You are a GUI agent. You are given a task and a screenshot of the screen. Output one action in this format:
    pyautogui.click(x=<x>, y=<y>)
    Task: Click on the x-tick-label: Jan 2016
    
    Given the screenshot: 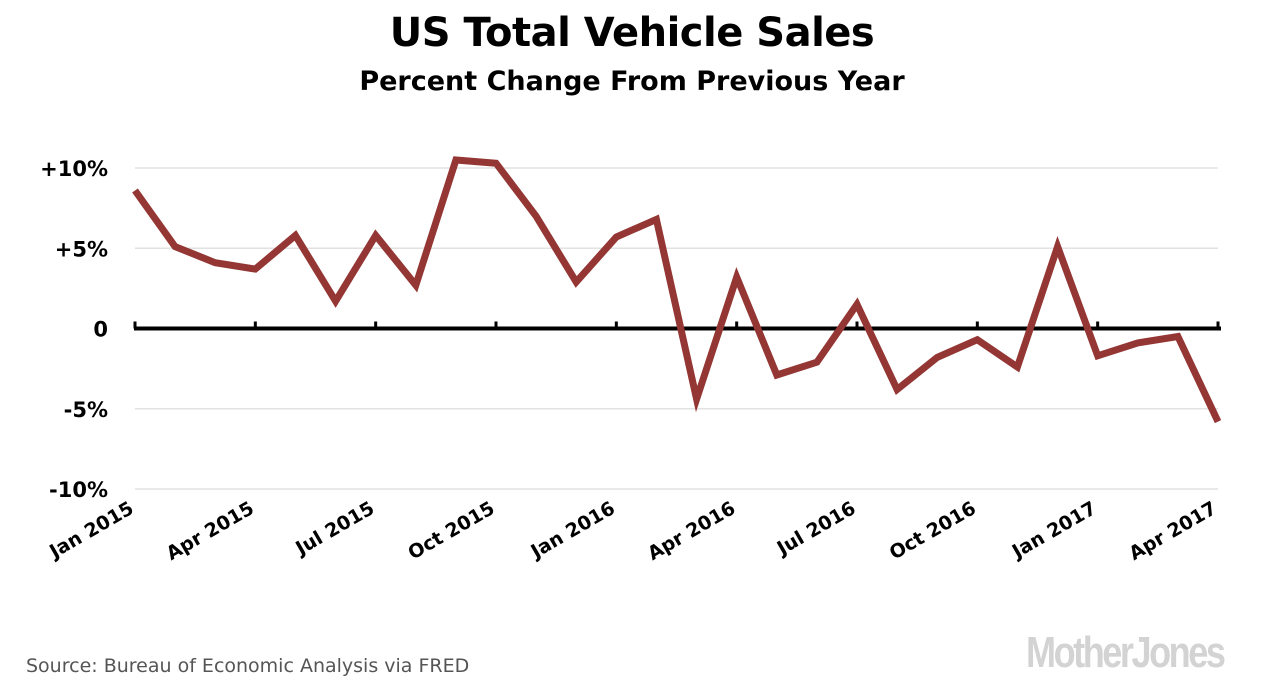 What is the action you would take?
    pyautogui.click(x=572, y=530)
    